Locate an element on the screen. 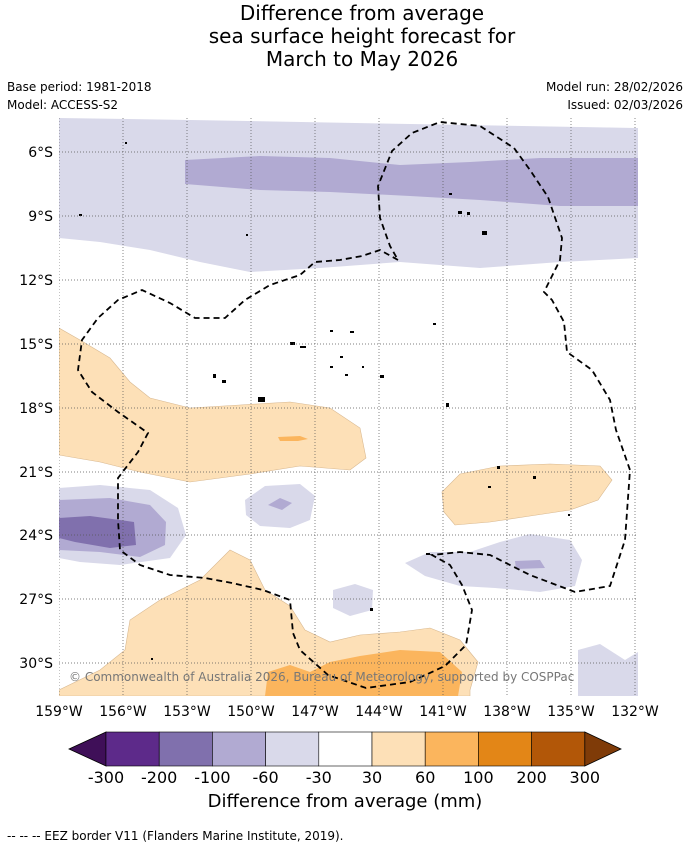 This screenshot has height=850, width=690. colorbar-tick: -200 is located at coordinates (159, 777).